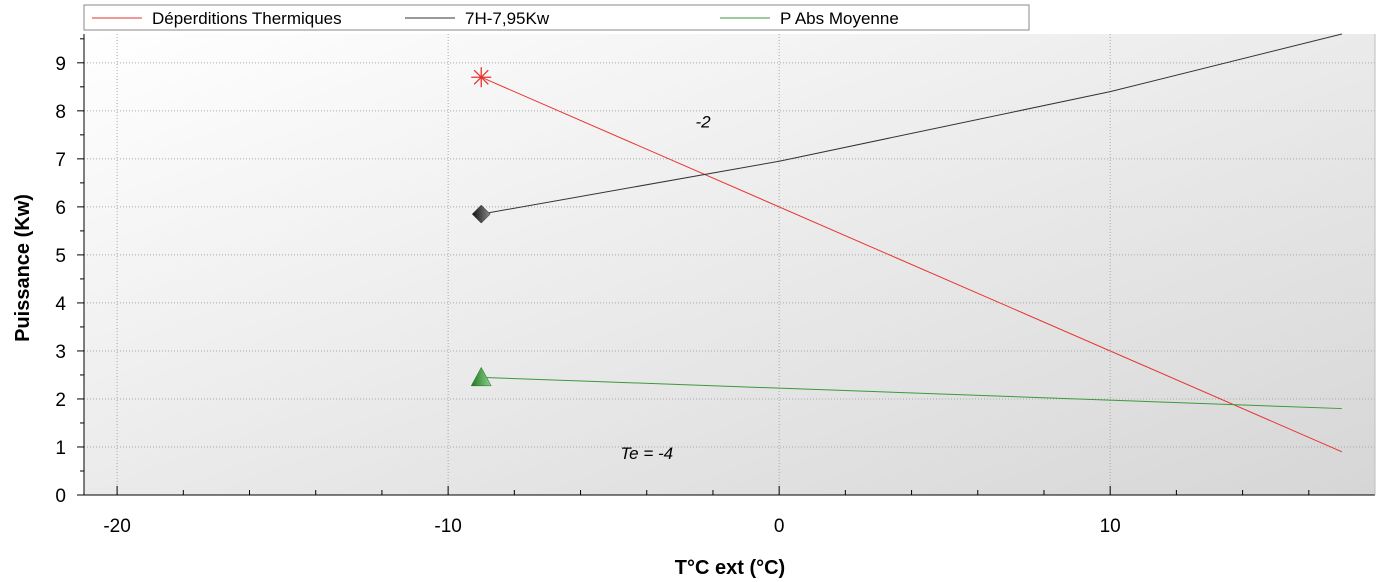 The height and width of the screenshot is (582, 1384). I want to click on y-tick-label: 9, so click(60, 64).